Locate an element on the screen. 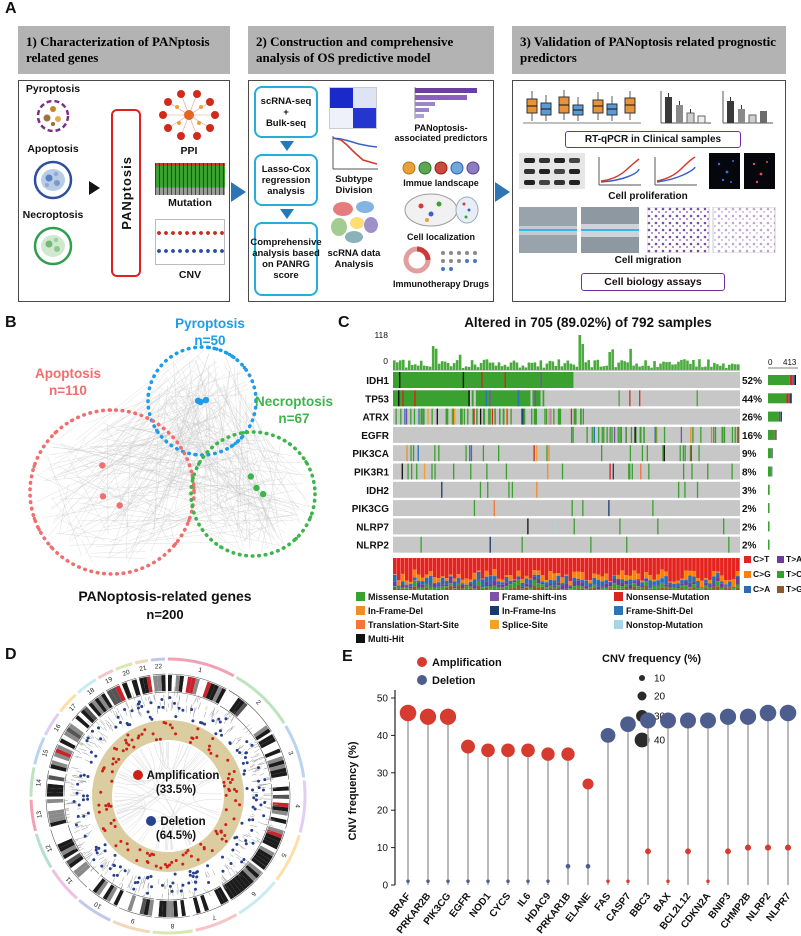 The height and width of the screenshot is (936, 801). snv-legend-item: C>A is located at coordinates (759, 589).